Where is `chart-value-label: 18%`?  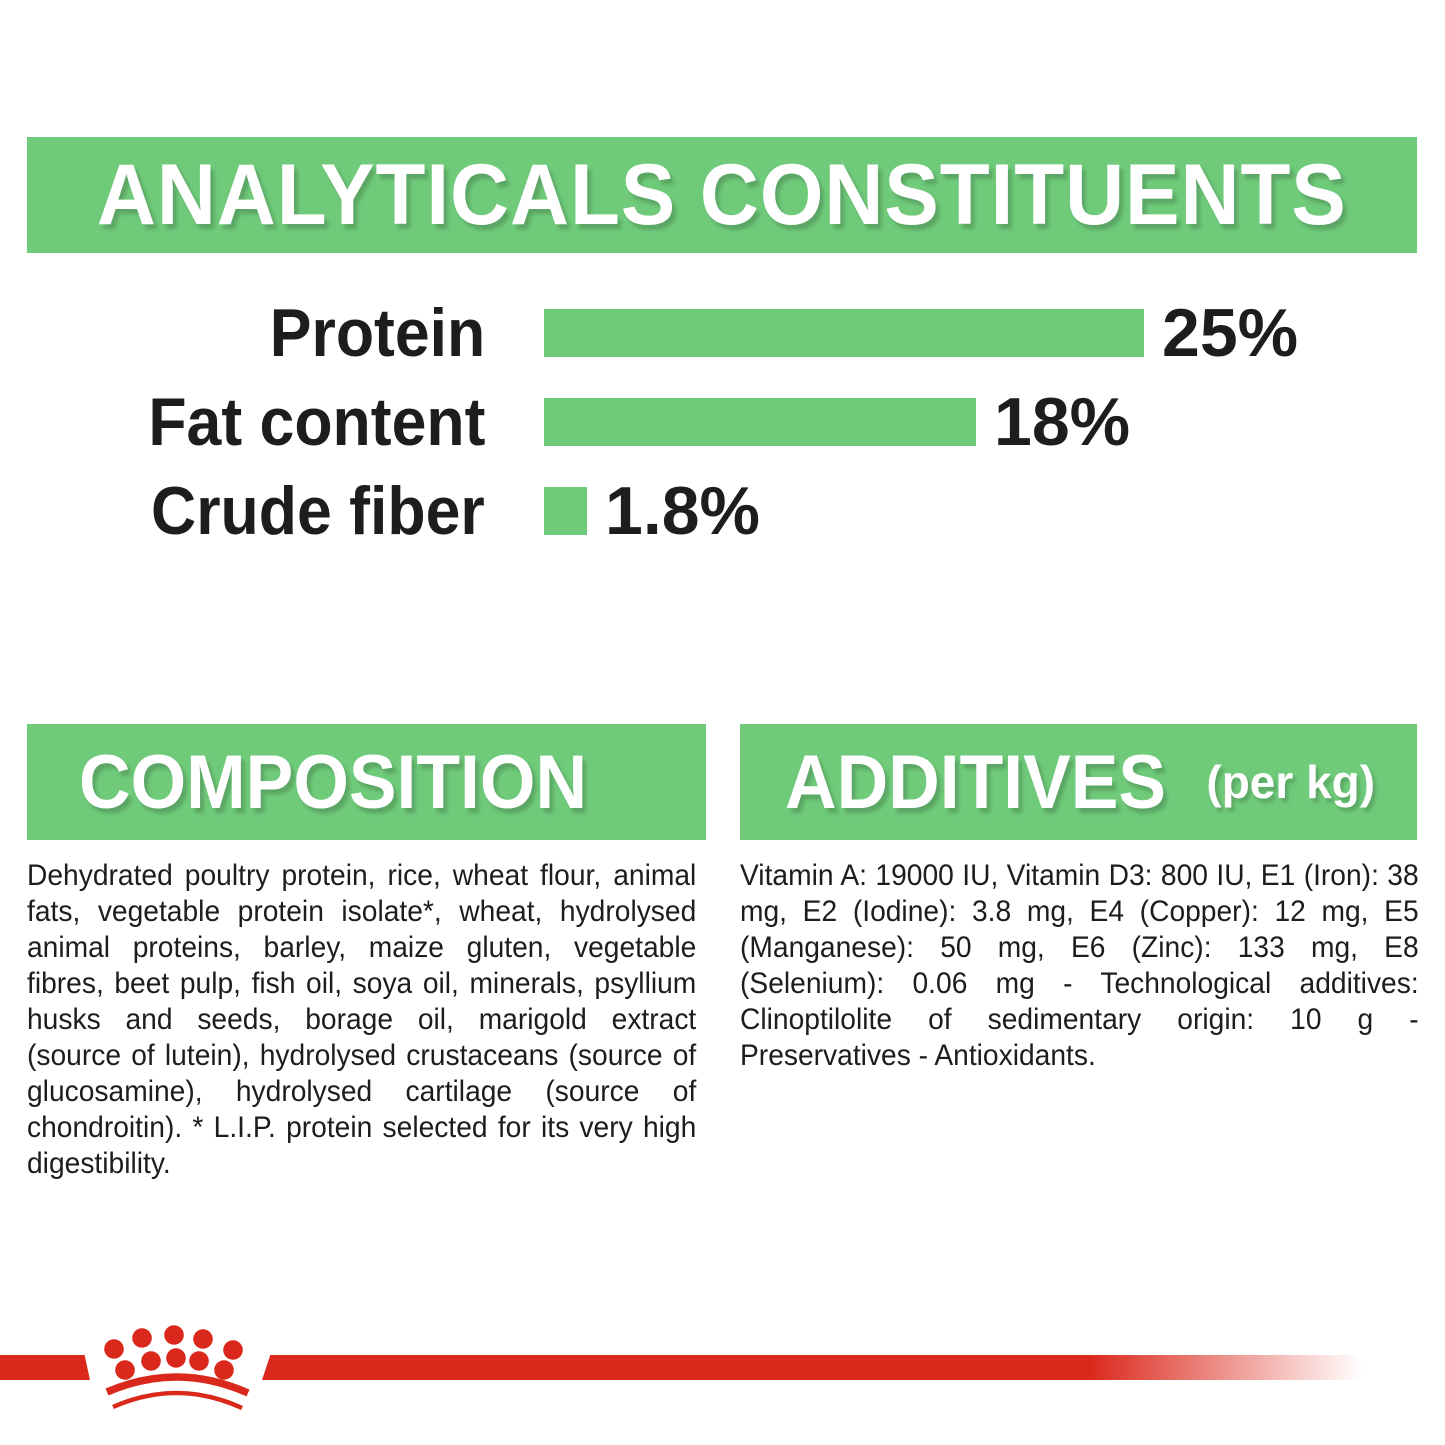 chart-value-label: 18% is located at coordinates (1062, 422).